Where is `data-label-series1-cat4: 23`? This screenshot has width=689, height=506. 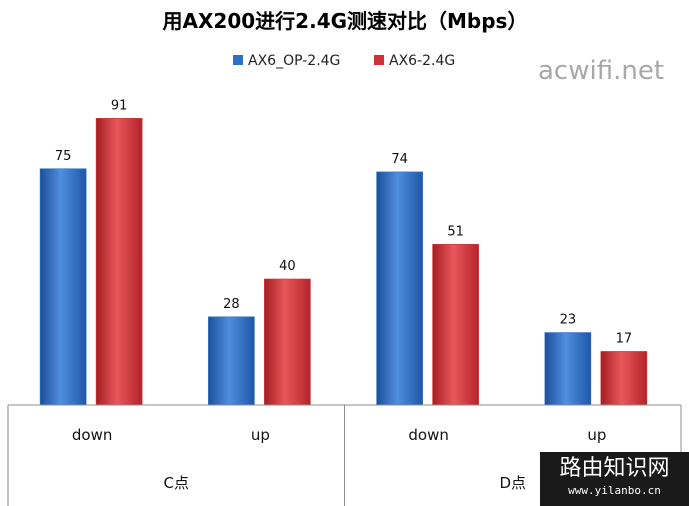 data-label-series1-cat4: 23 is located at coordinates (568, 320).